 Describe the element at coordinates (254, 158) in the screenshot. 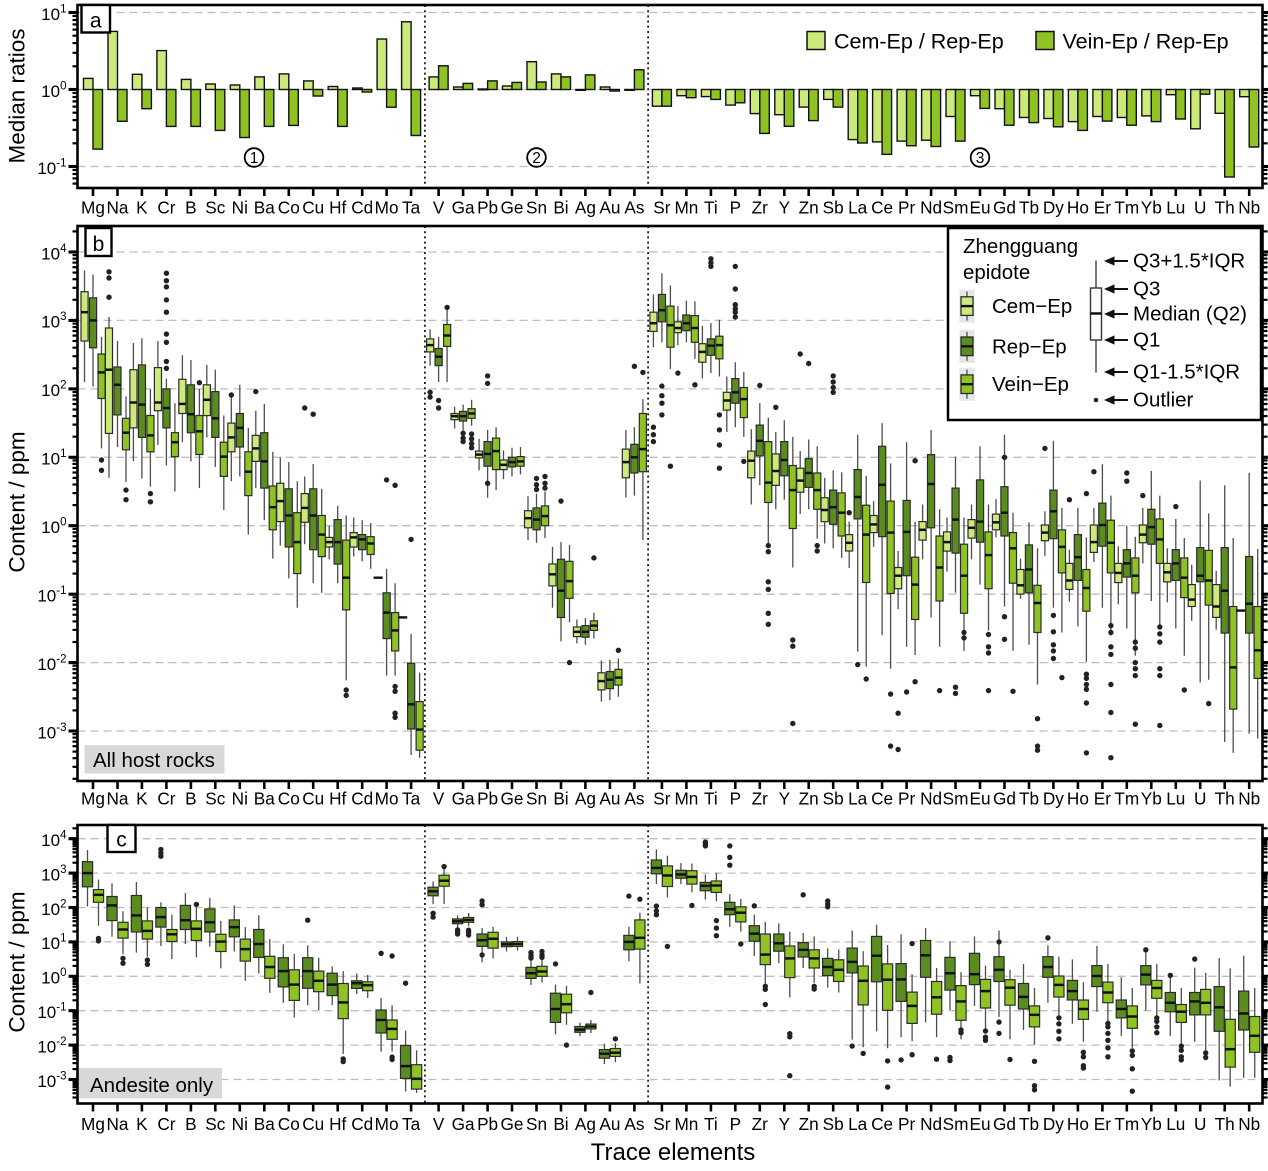

I see `svg-text: 1` at that location.